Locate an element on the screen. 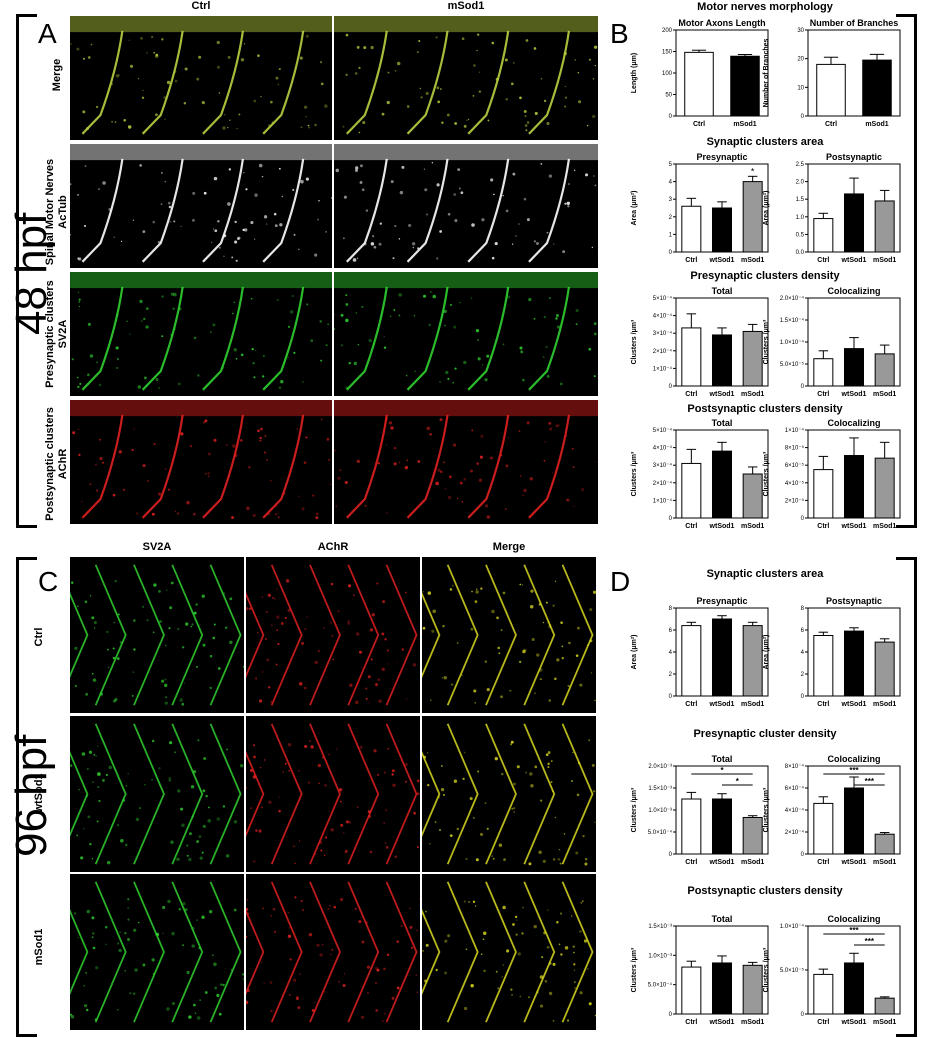  chart-title-D6: Colocalizing is located at coordinates (853, 919).